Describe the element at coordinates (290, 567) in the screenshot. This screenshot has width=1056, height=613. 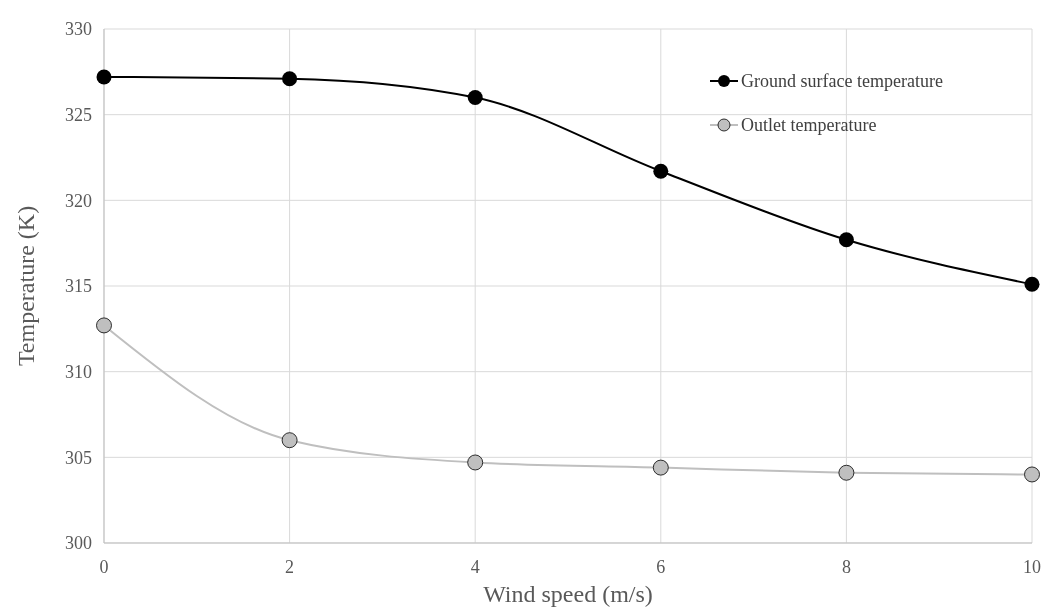
I see `x-tick-label: 2` at that location.